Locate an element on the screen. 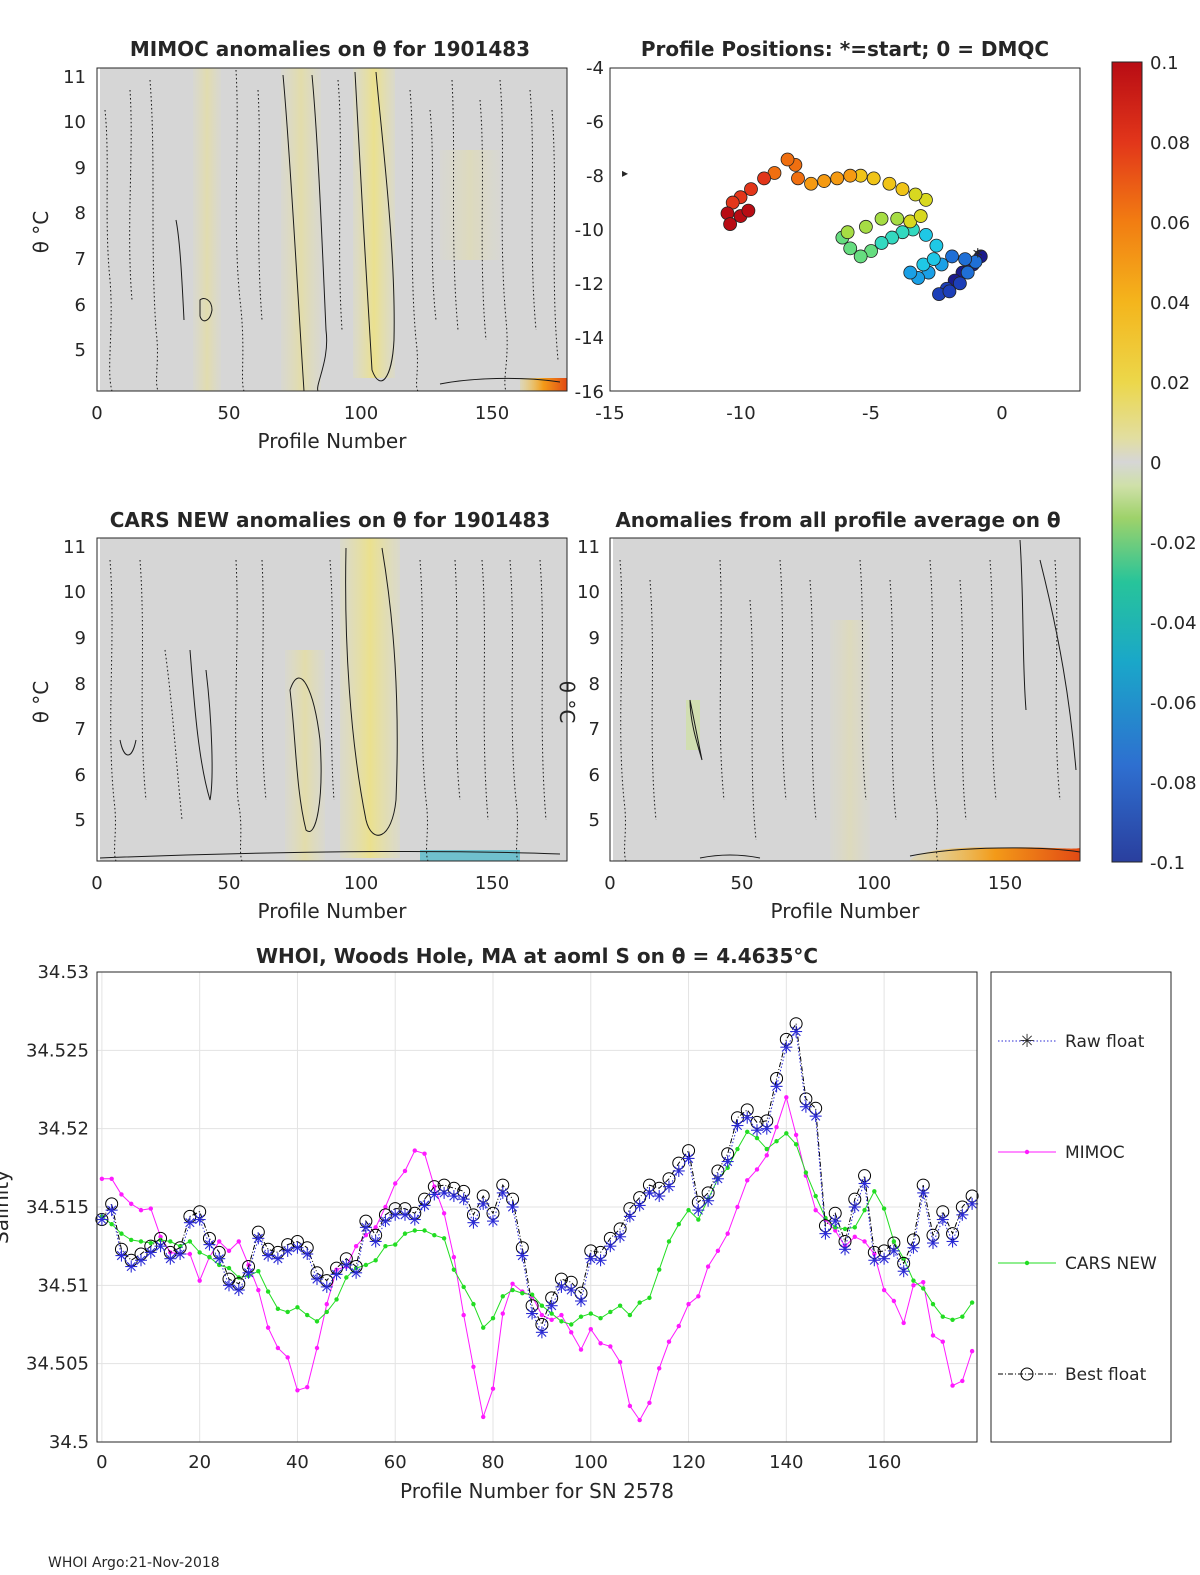  cars-ytick: 10 is located at coordinates (74, 592).